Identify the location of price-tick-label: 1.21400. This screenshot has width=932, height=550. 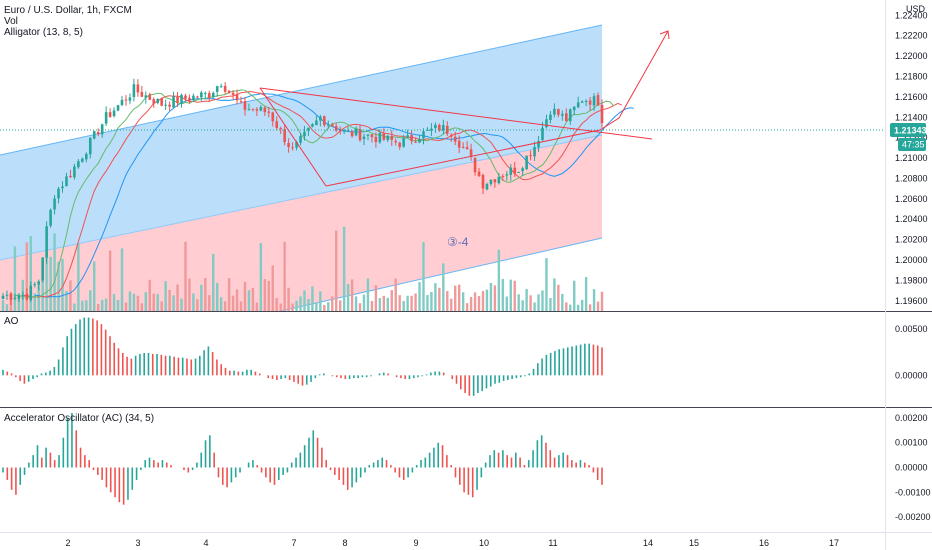
(911, 117).